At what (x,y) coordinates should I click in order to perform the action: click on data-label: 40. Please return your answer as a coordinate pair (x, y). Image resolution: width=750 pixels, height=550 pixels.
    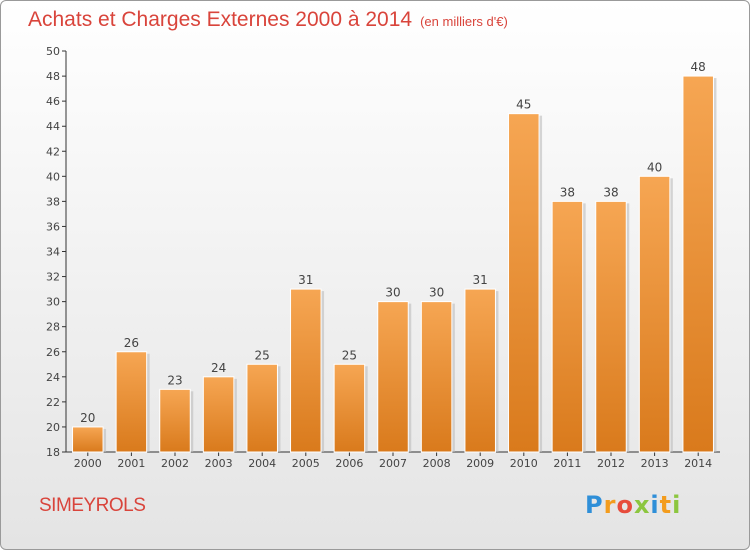
    Looking at the image, I should click on (654, 167).